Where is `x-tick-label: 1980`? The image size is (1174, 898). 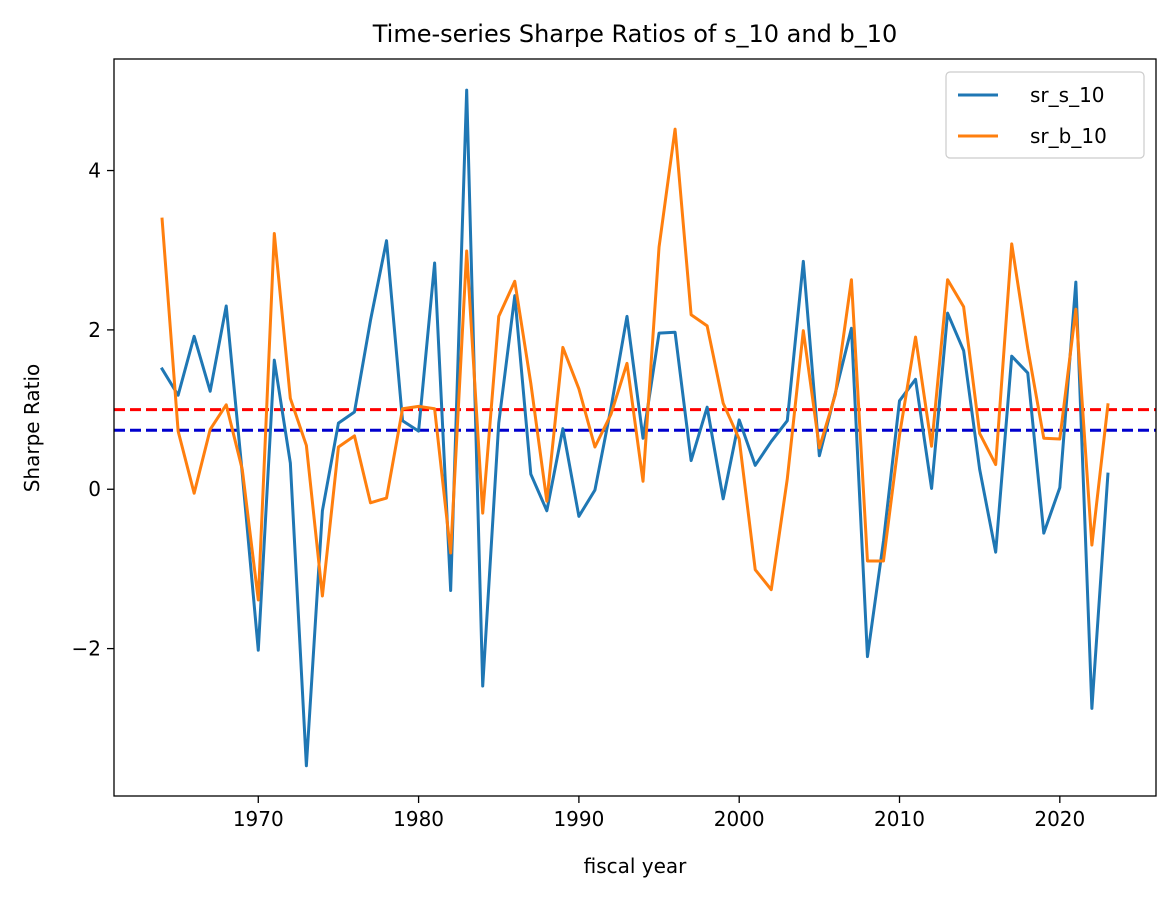 x-tick-label: 1980 is located at coordinates (418, 819).